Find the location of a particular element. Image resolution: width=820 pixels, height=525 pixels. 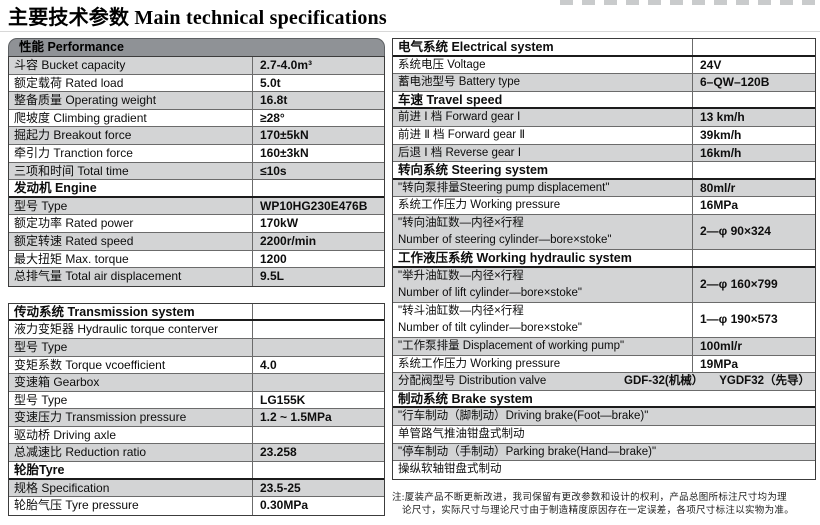

spec-row: 变速箱 Gearbox is located at coordinates (196, 383).